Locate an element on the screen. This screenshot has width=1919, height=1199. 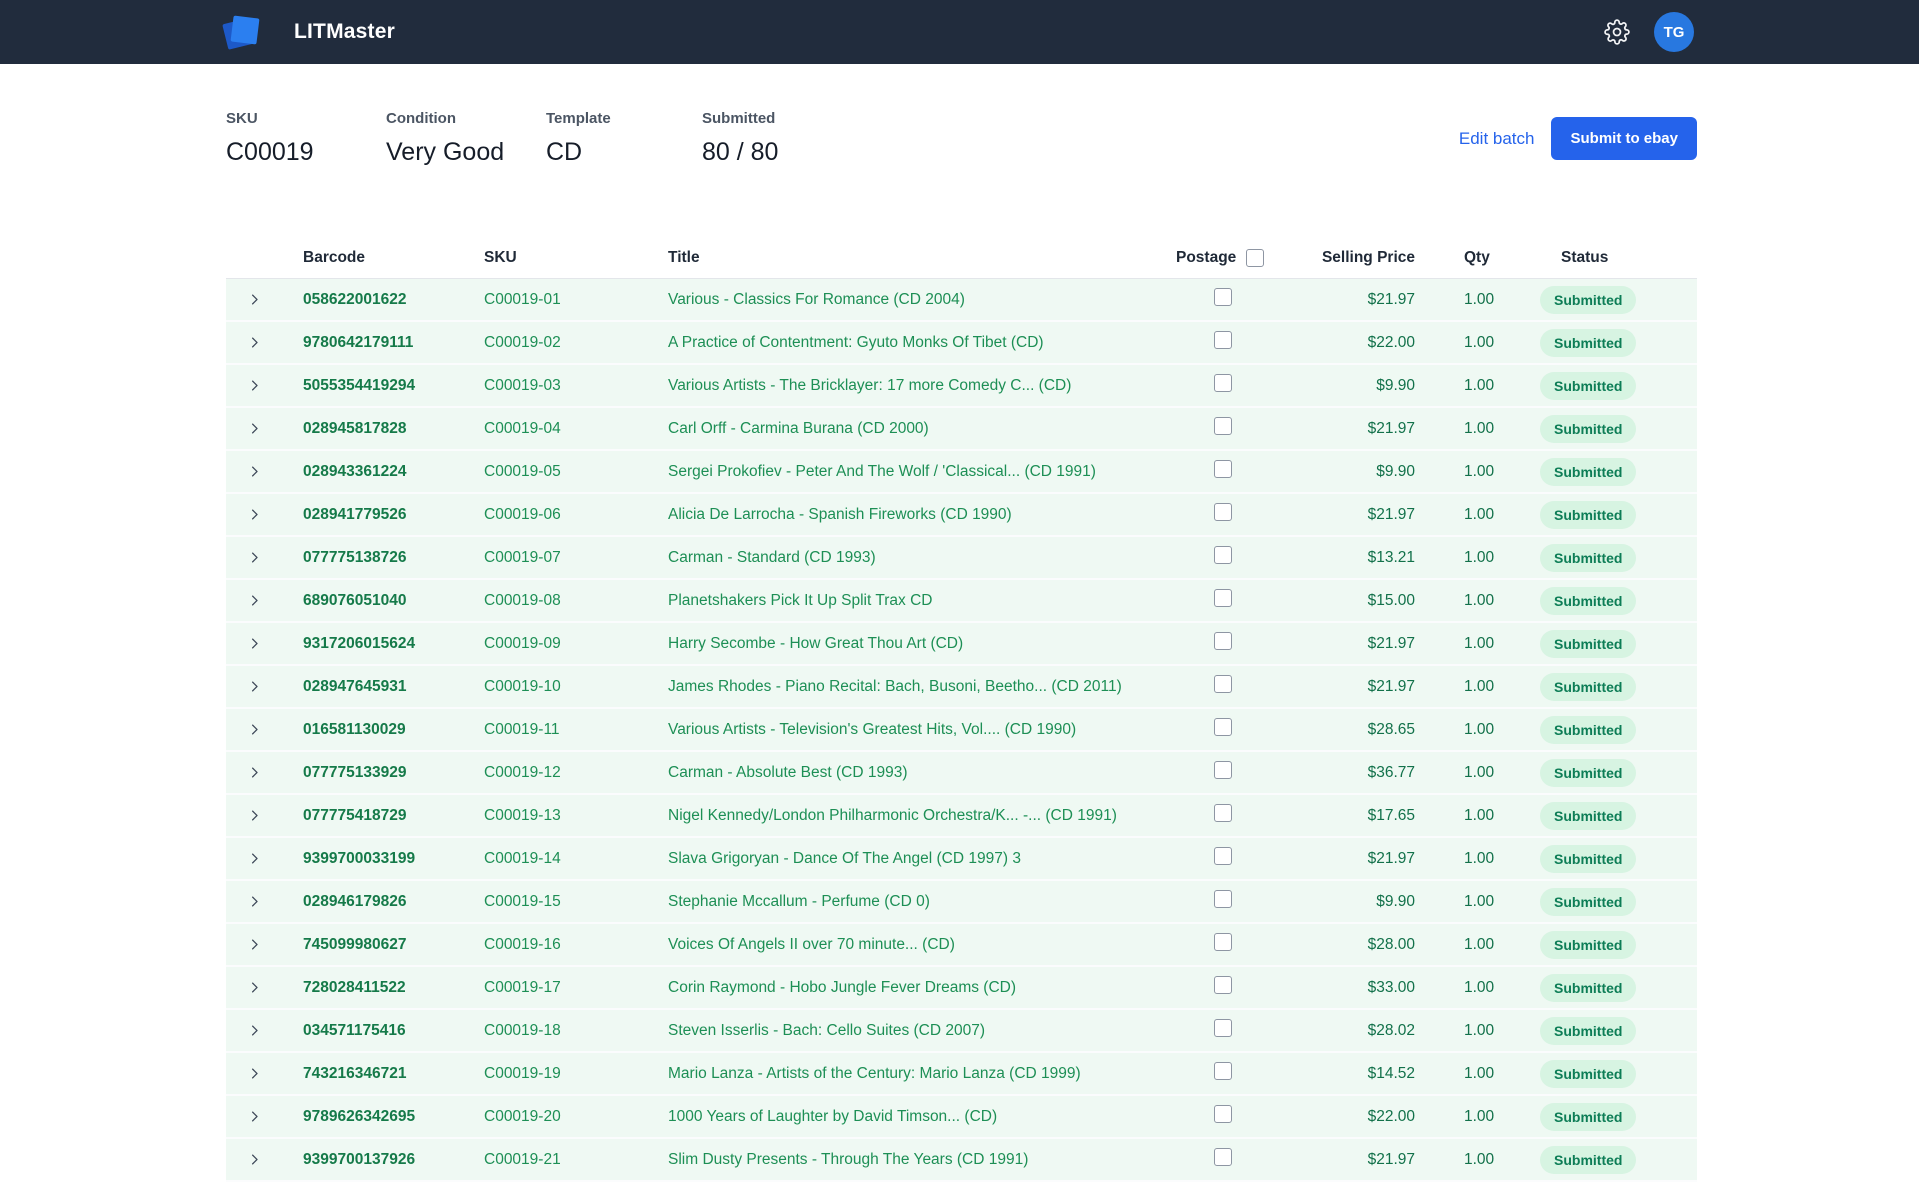
user-avatar: TG is located at coordinates (1674, 32).